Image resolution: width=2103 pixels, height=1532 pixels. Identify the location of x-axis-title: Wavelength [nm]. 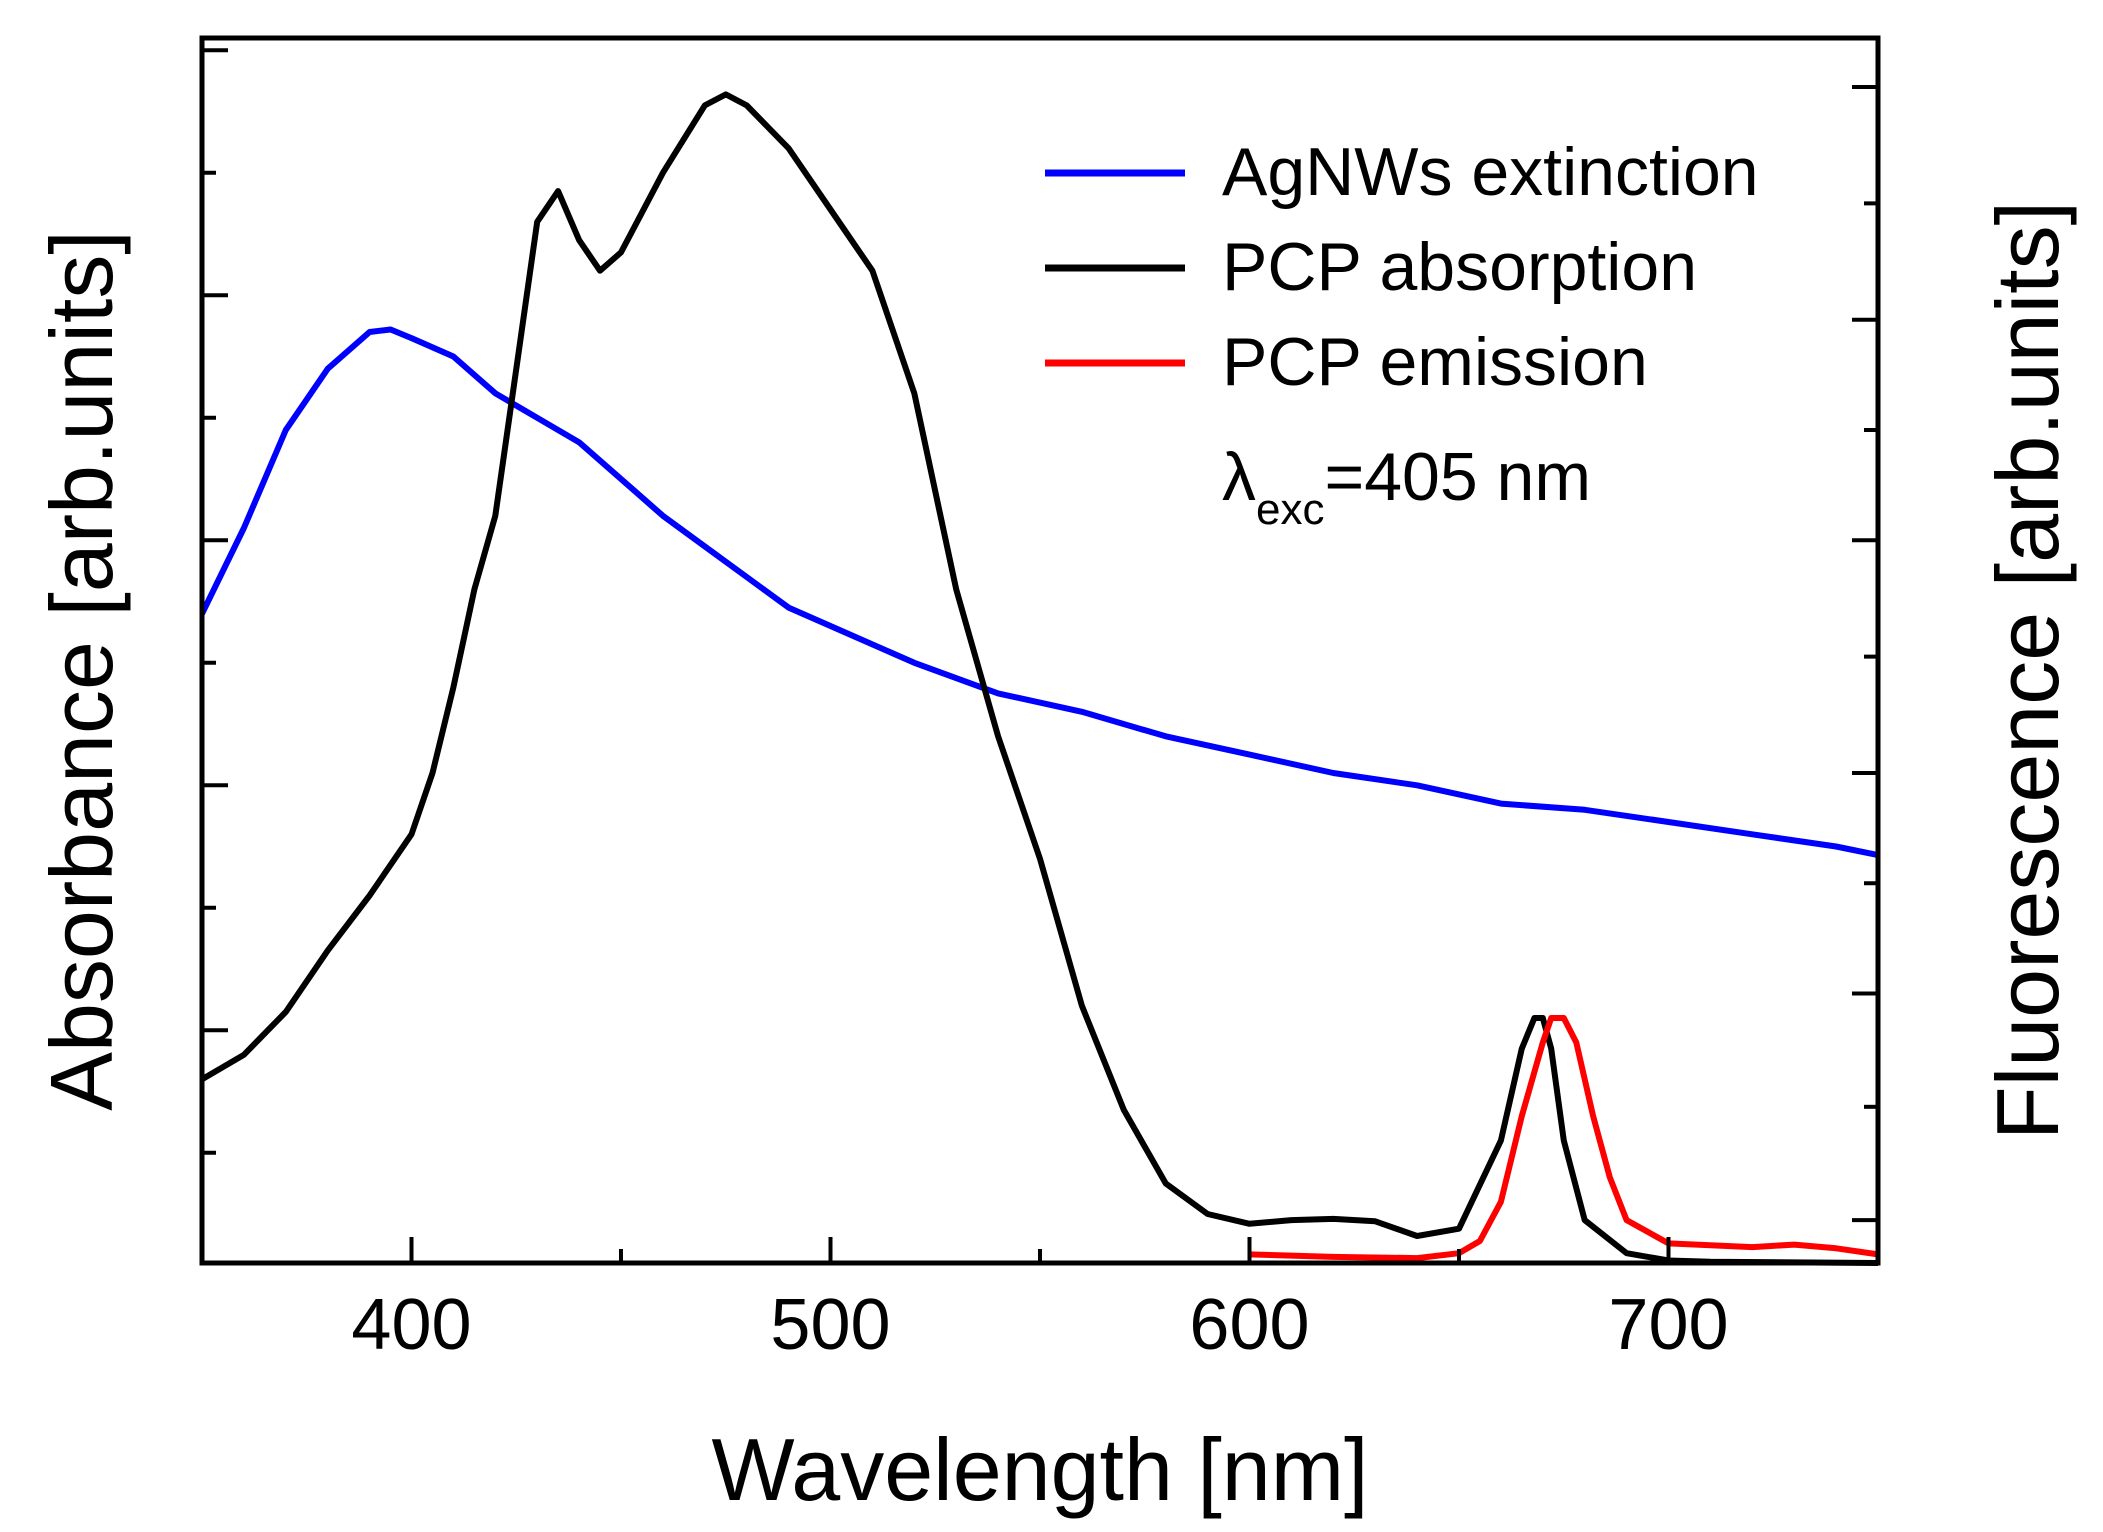
(1039, 1469).